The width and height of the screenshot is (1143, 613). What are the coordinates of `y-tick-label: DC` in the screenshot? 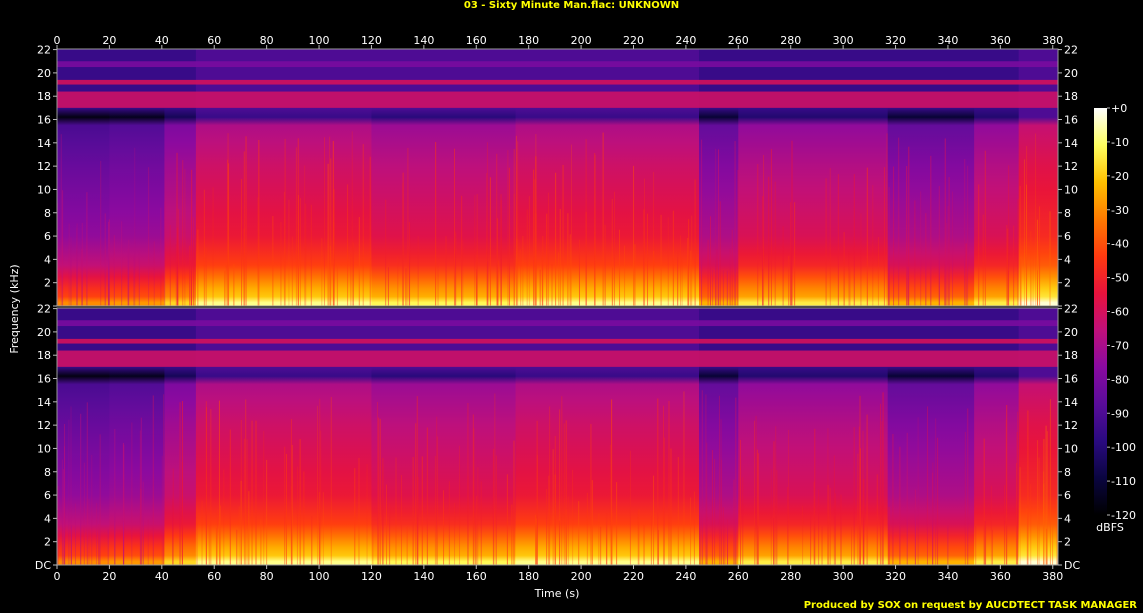 It's located at (1072, 565).